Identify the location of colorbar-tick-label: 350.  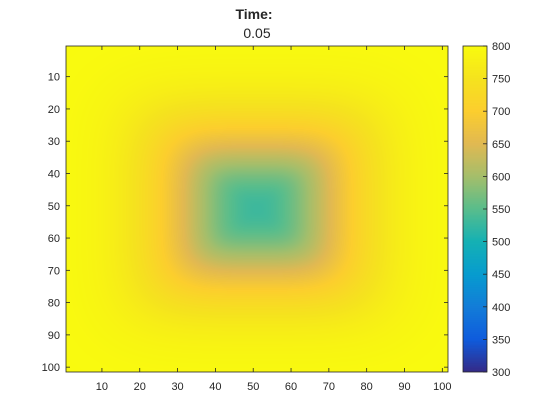
(501, 340).